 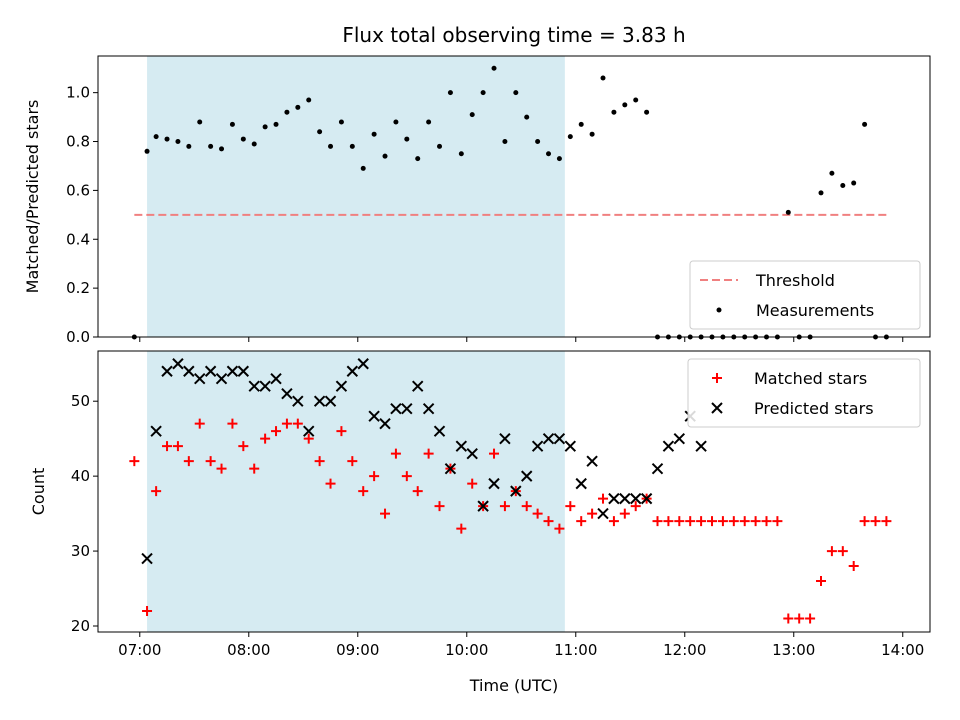 I want to click on top-y-tick-label: 0.4, so click(x=78, y=239).